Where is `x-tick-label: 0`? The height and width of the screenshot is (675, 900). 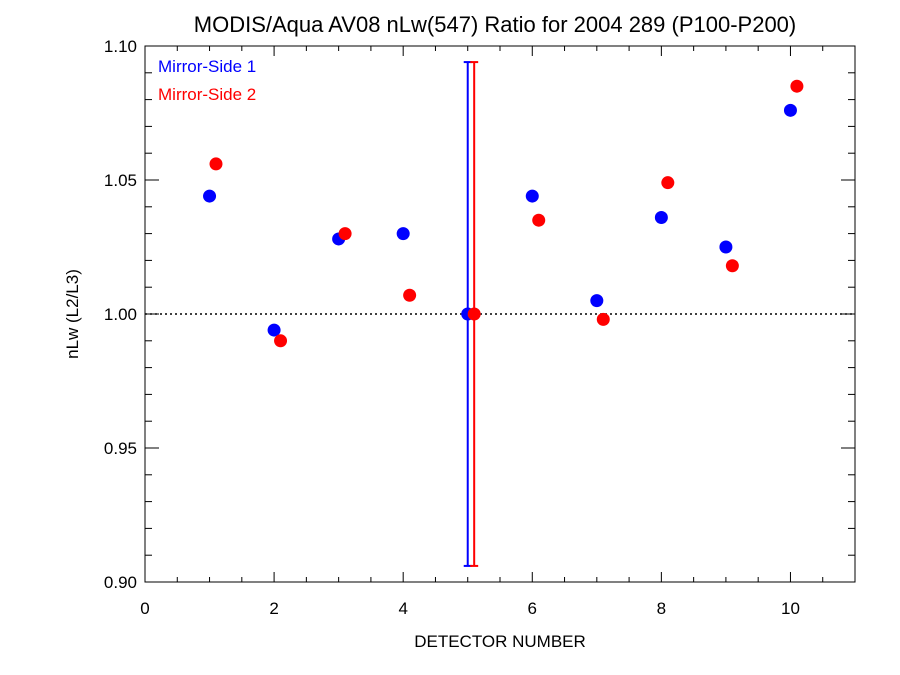 x-tick-label: 0 is located at coordinates (144, 608).